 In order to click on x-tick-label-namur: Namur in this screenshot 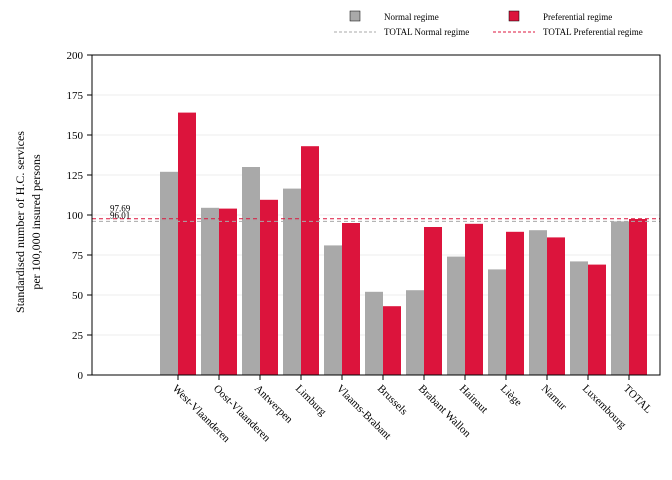, I will do `click(554, 398)`.